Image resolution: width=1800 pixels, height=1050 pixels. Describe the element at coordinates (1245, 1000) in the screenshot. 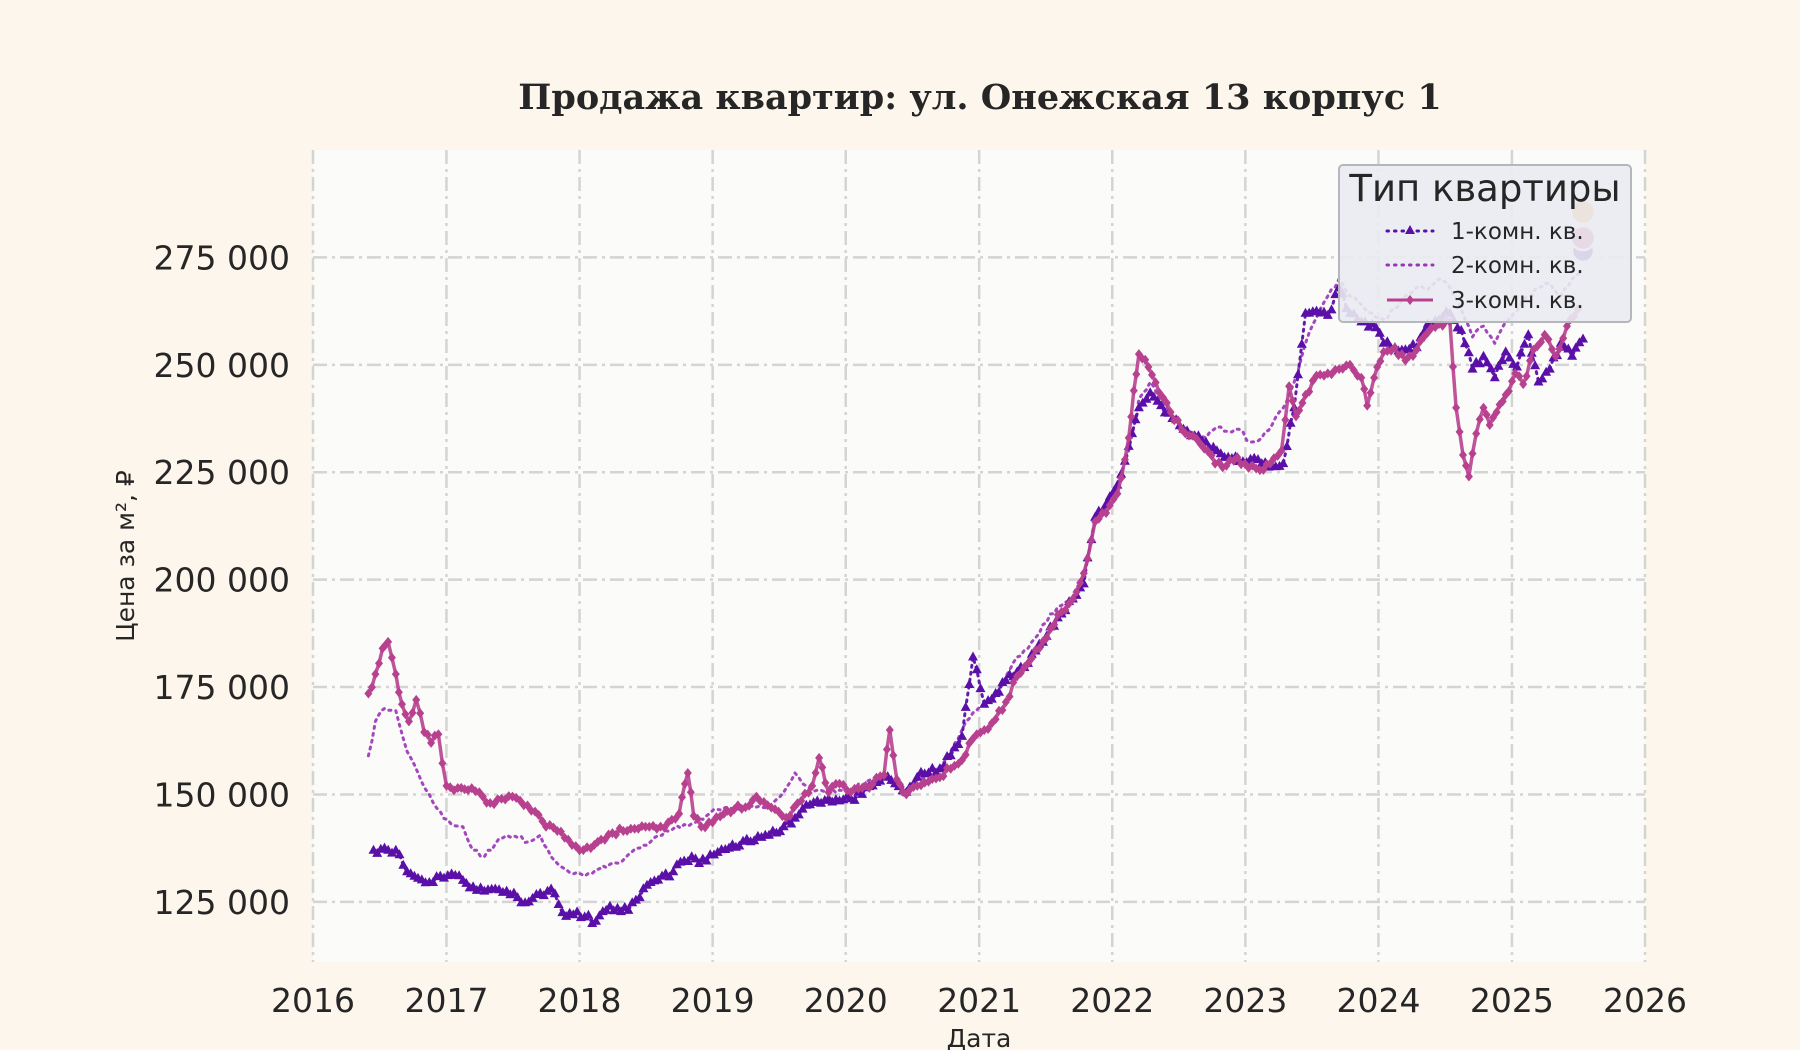

I see `x-tick-label: 2023` at that location.